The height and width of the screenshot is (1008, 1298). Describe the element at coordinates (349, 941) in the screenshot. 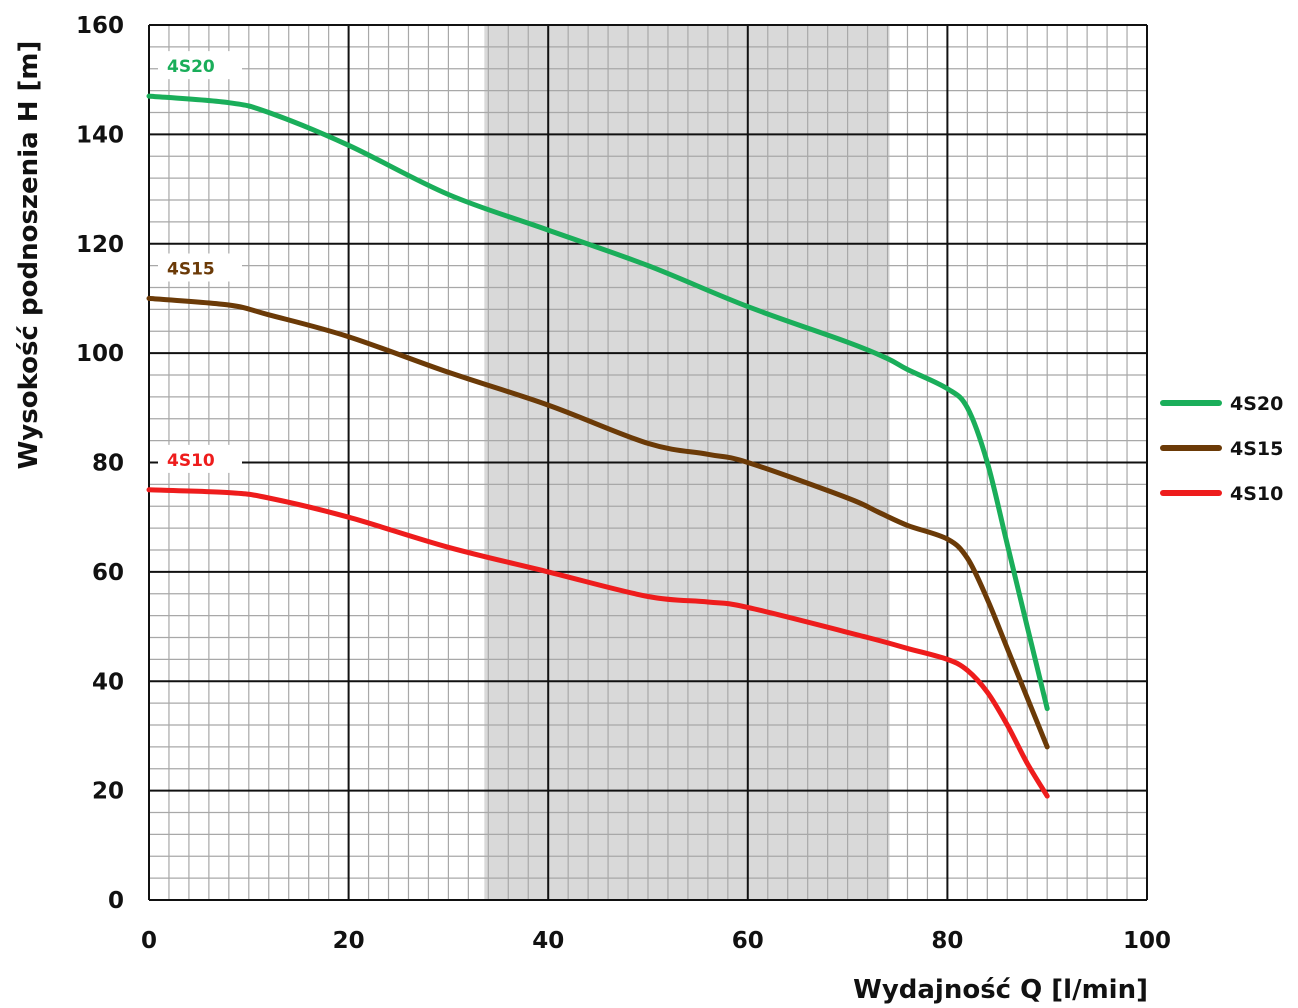

I see `x-tick-label: 20` at that location.